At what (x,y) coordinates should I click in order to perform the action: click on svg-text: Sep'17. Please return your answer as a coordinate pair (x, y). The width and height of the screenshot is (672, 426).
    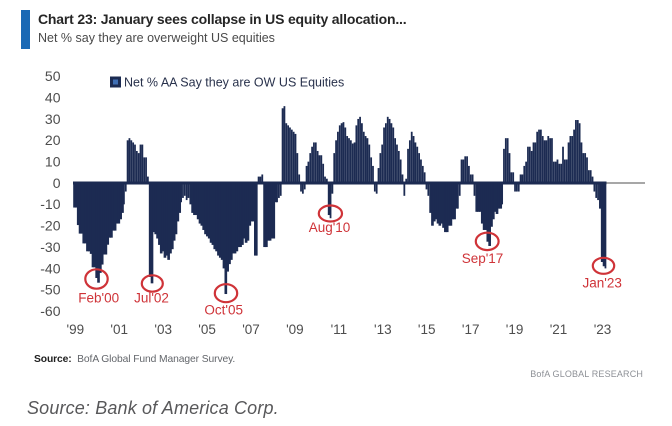
    Looking at the image, I should click on (483, 258).